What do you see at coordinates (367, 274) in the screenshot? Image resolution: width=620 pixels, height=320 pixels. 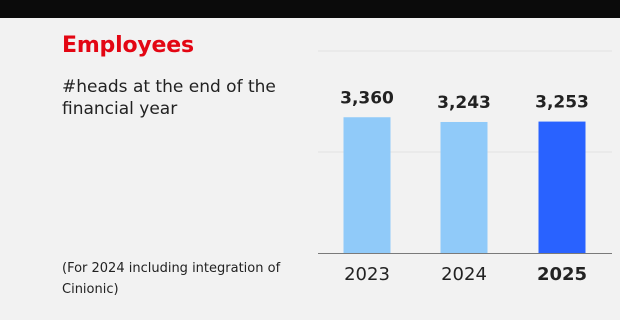 I see `category-label-2023: 2023` at bounding box center [367, 274].